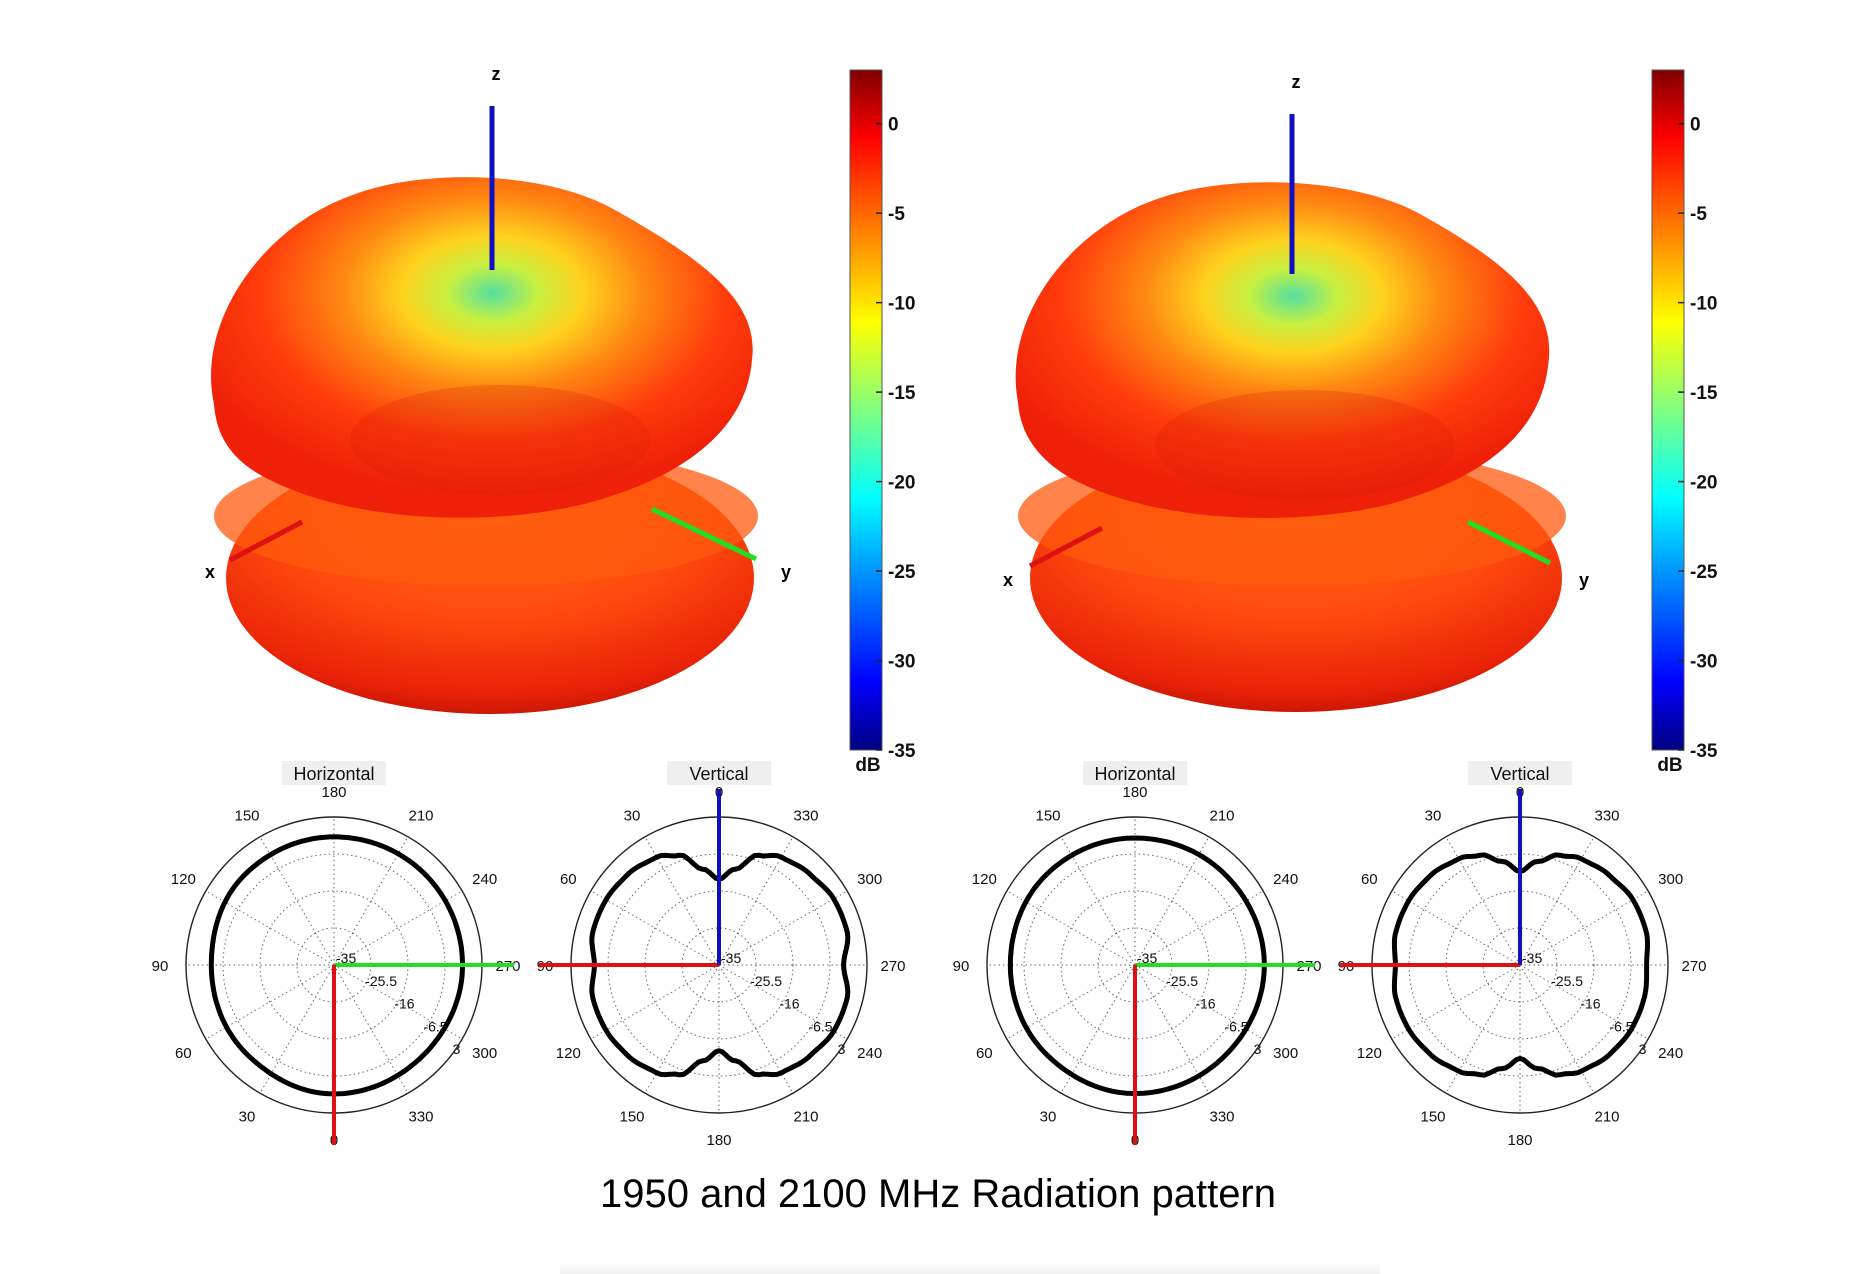 Image resolution: width=1876 pixels, height=1274 pixels. What do you see at coordinates (718, 1140) in the screenshot?
I see `polar-angle-label: 180` at bounding box center [718, 1140].